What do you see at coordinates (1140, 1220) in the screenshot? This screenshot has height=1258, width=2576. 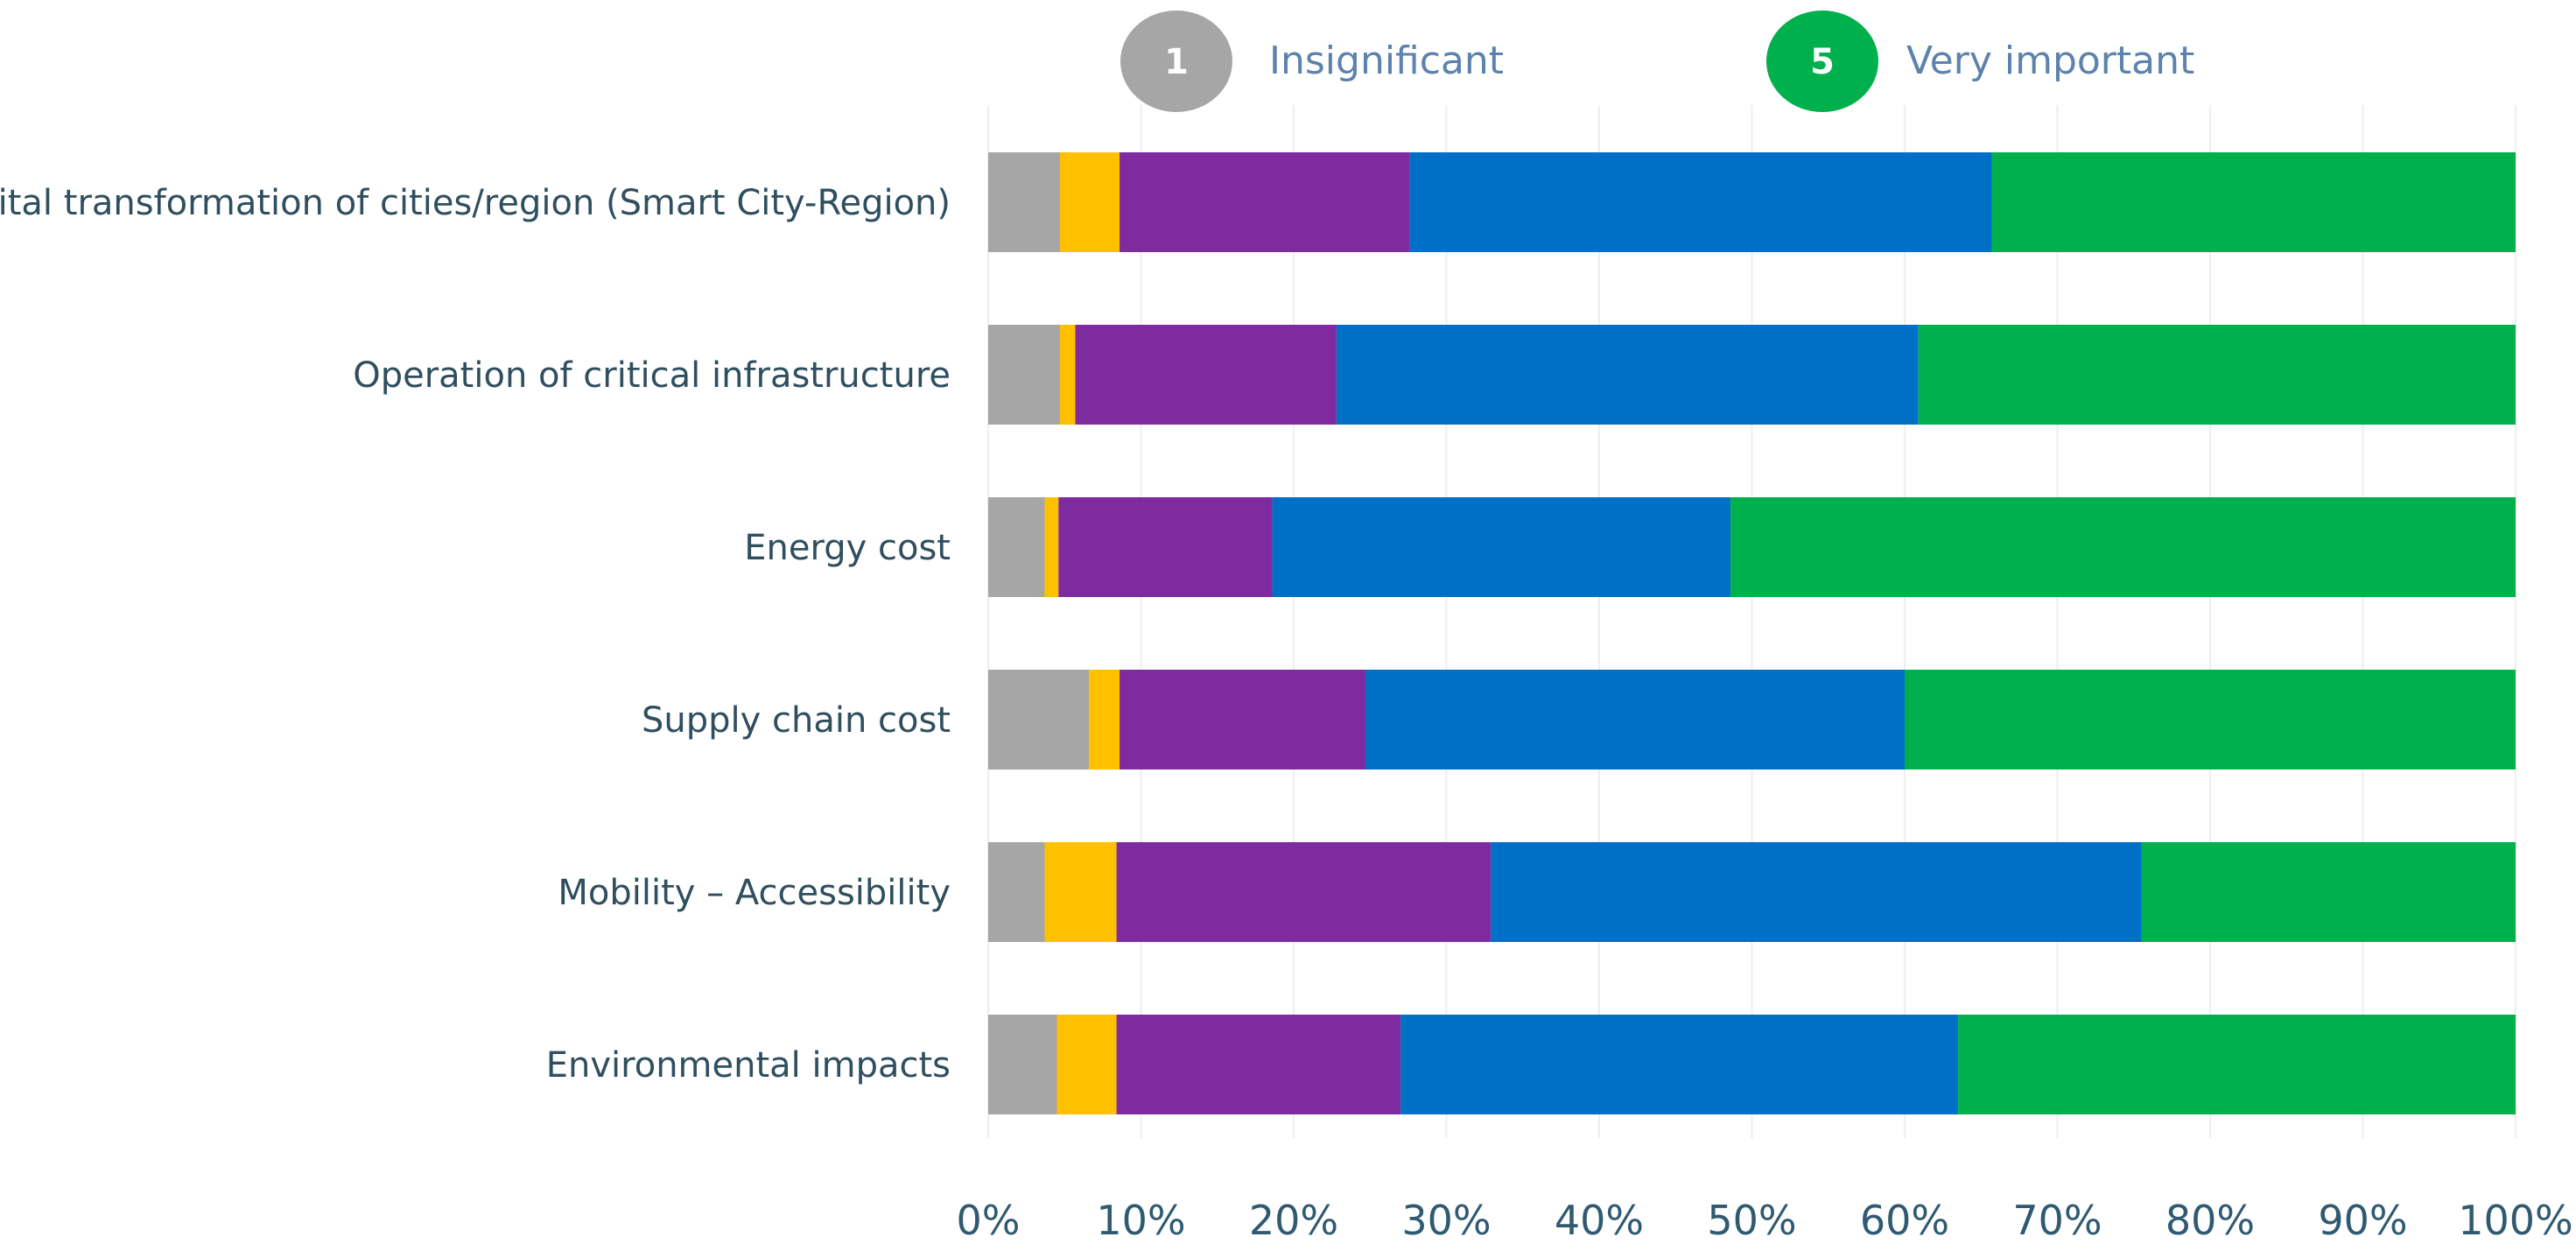 I see `x-tick-label-10: 10%` at bounding box center [1140, 1220].